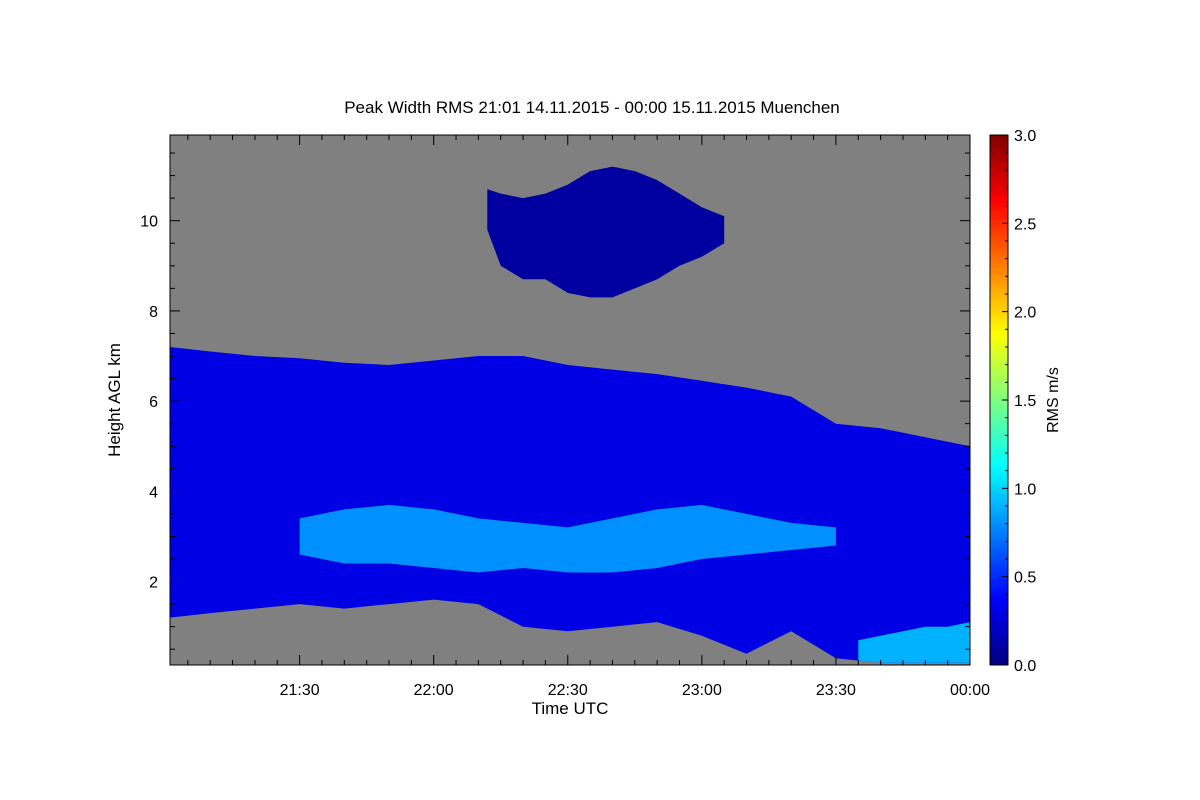 Image resolution: width=1200 pixels, height=800 pixels. What do you see at coordinates (434, 690) in the screenshot?
I see `x-tick-label: 22:00` at bounding box center [434, 690].